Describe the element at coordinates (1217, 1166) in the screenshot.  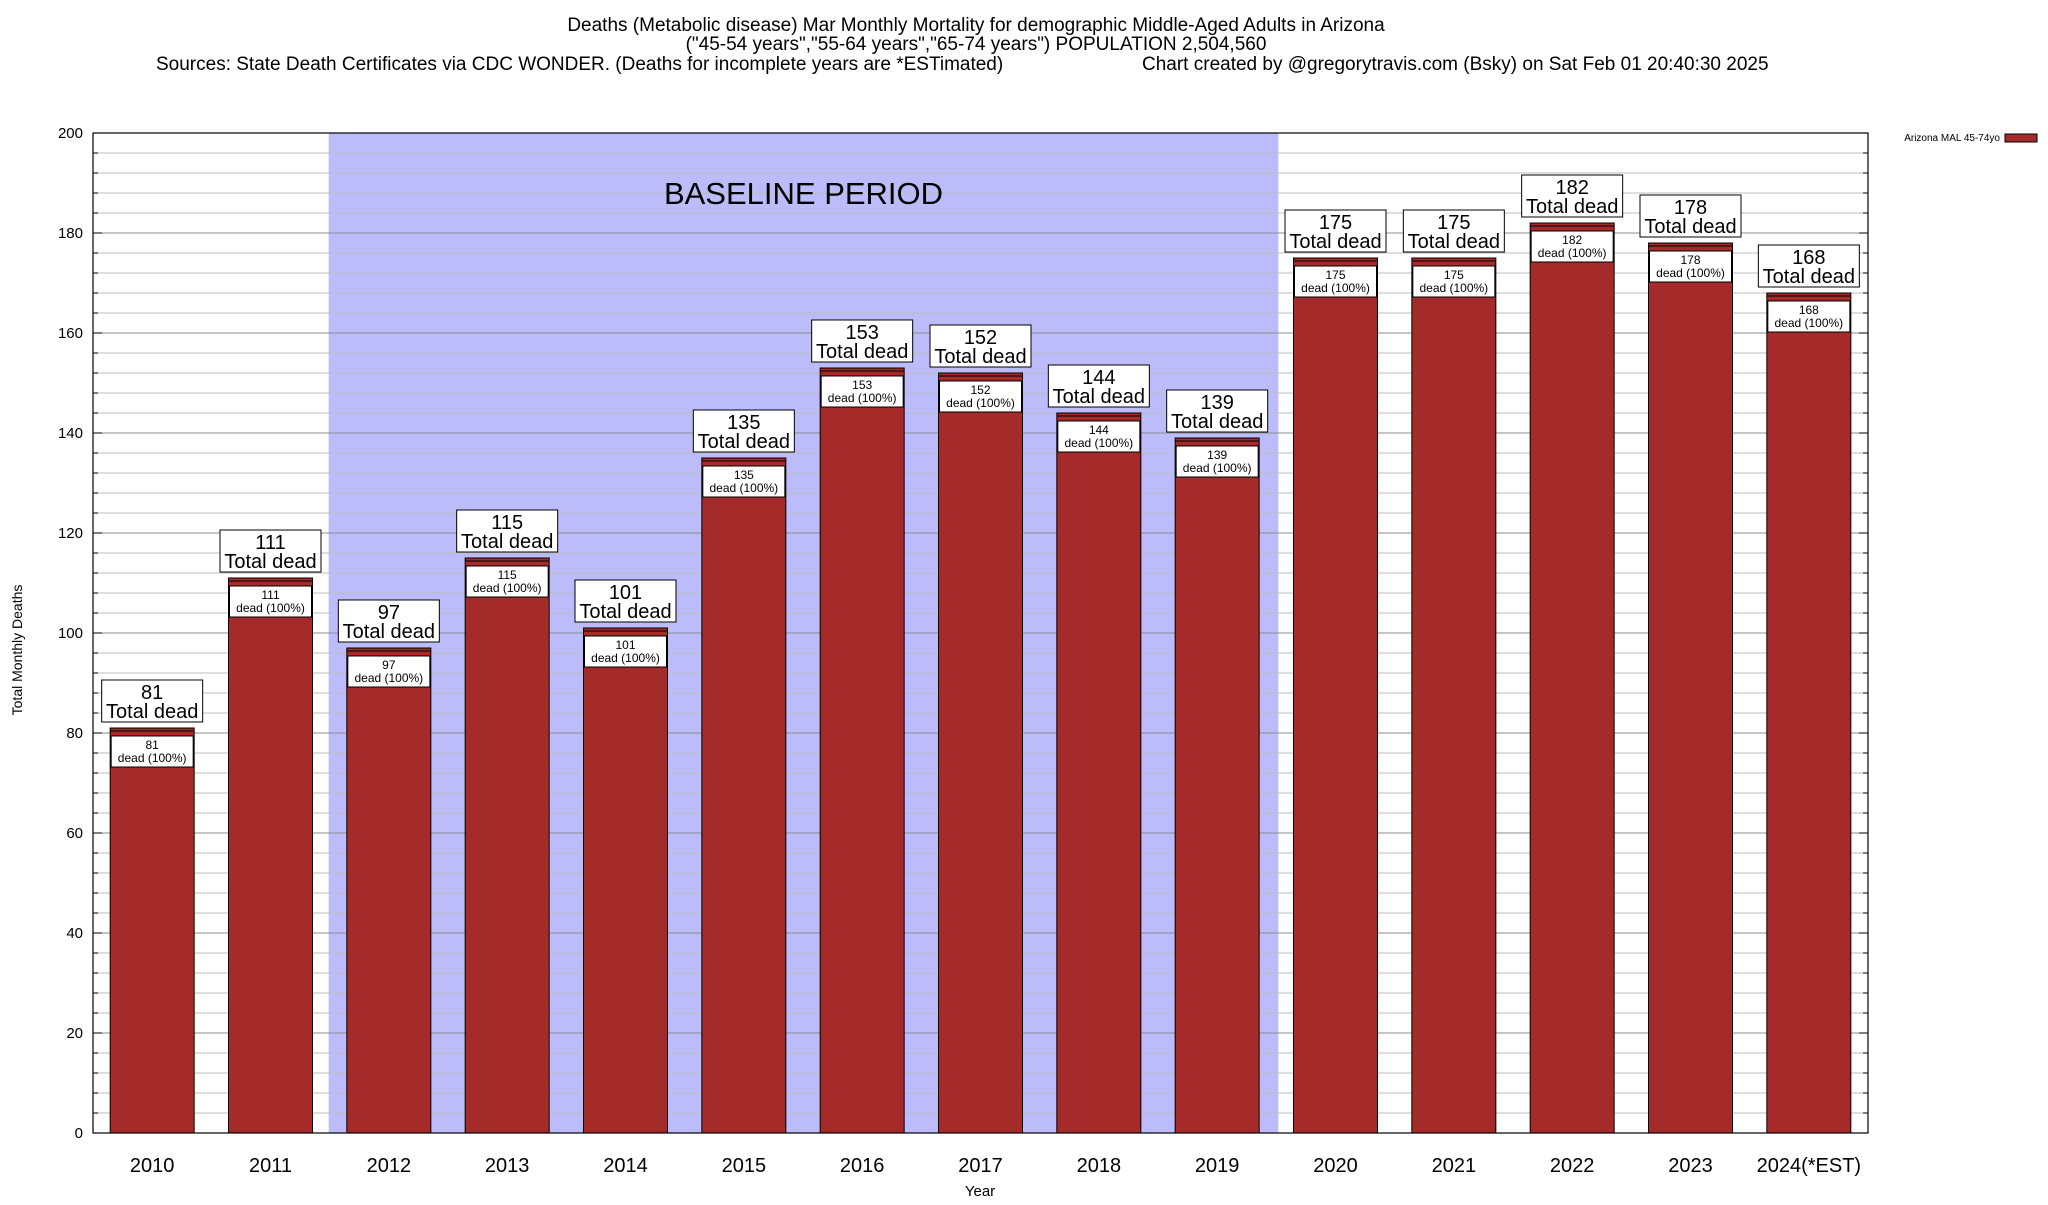
I see `x-tick-label: 2019` at that location.